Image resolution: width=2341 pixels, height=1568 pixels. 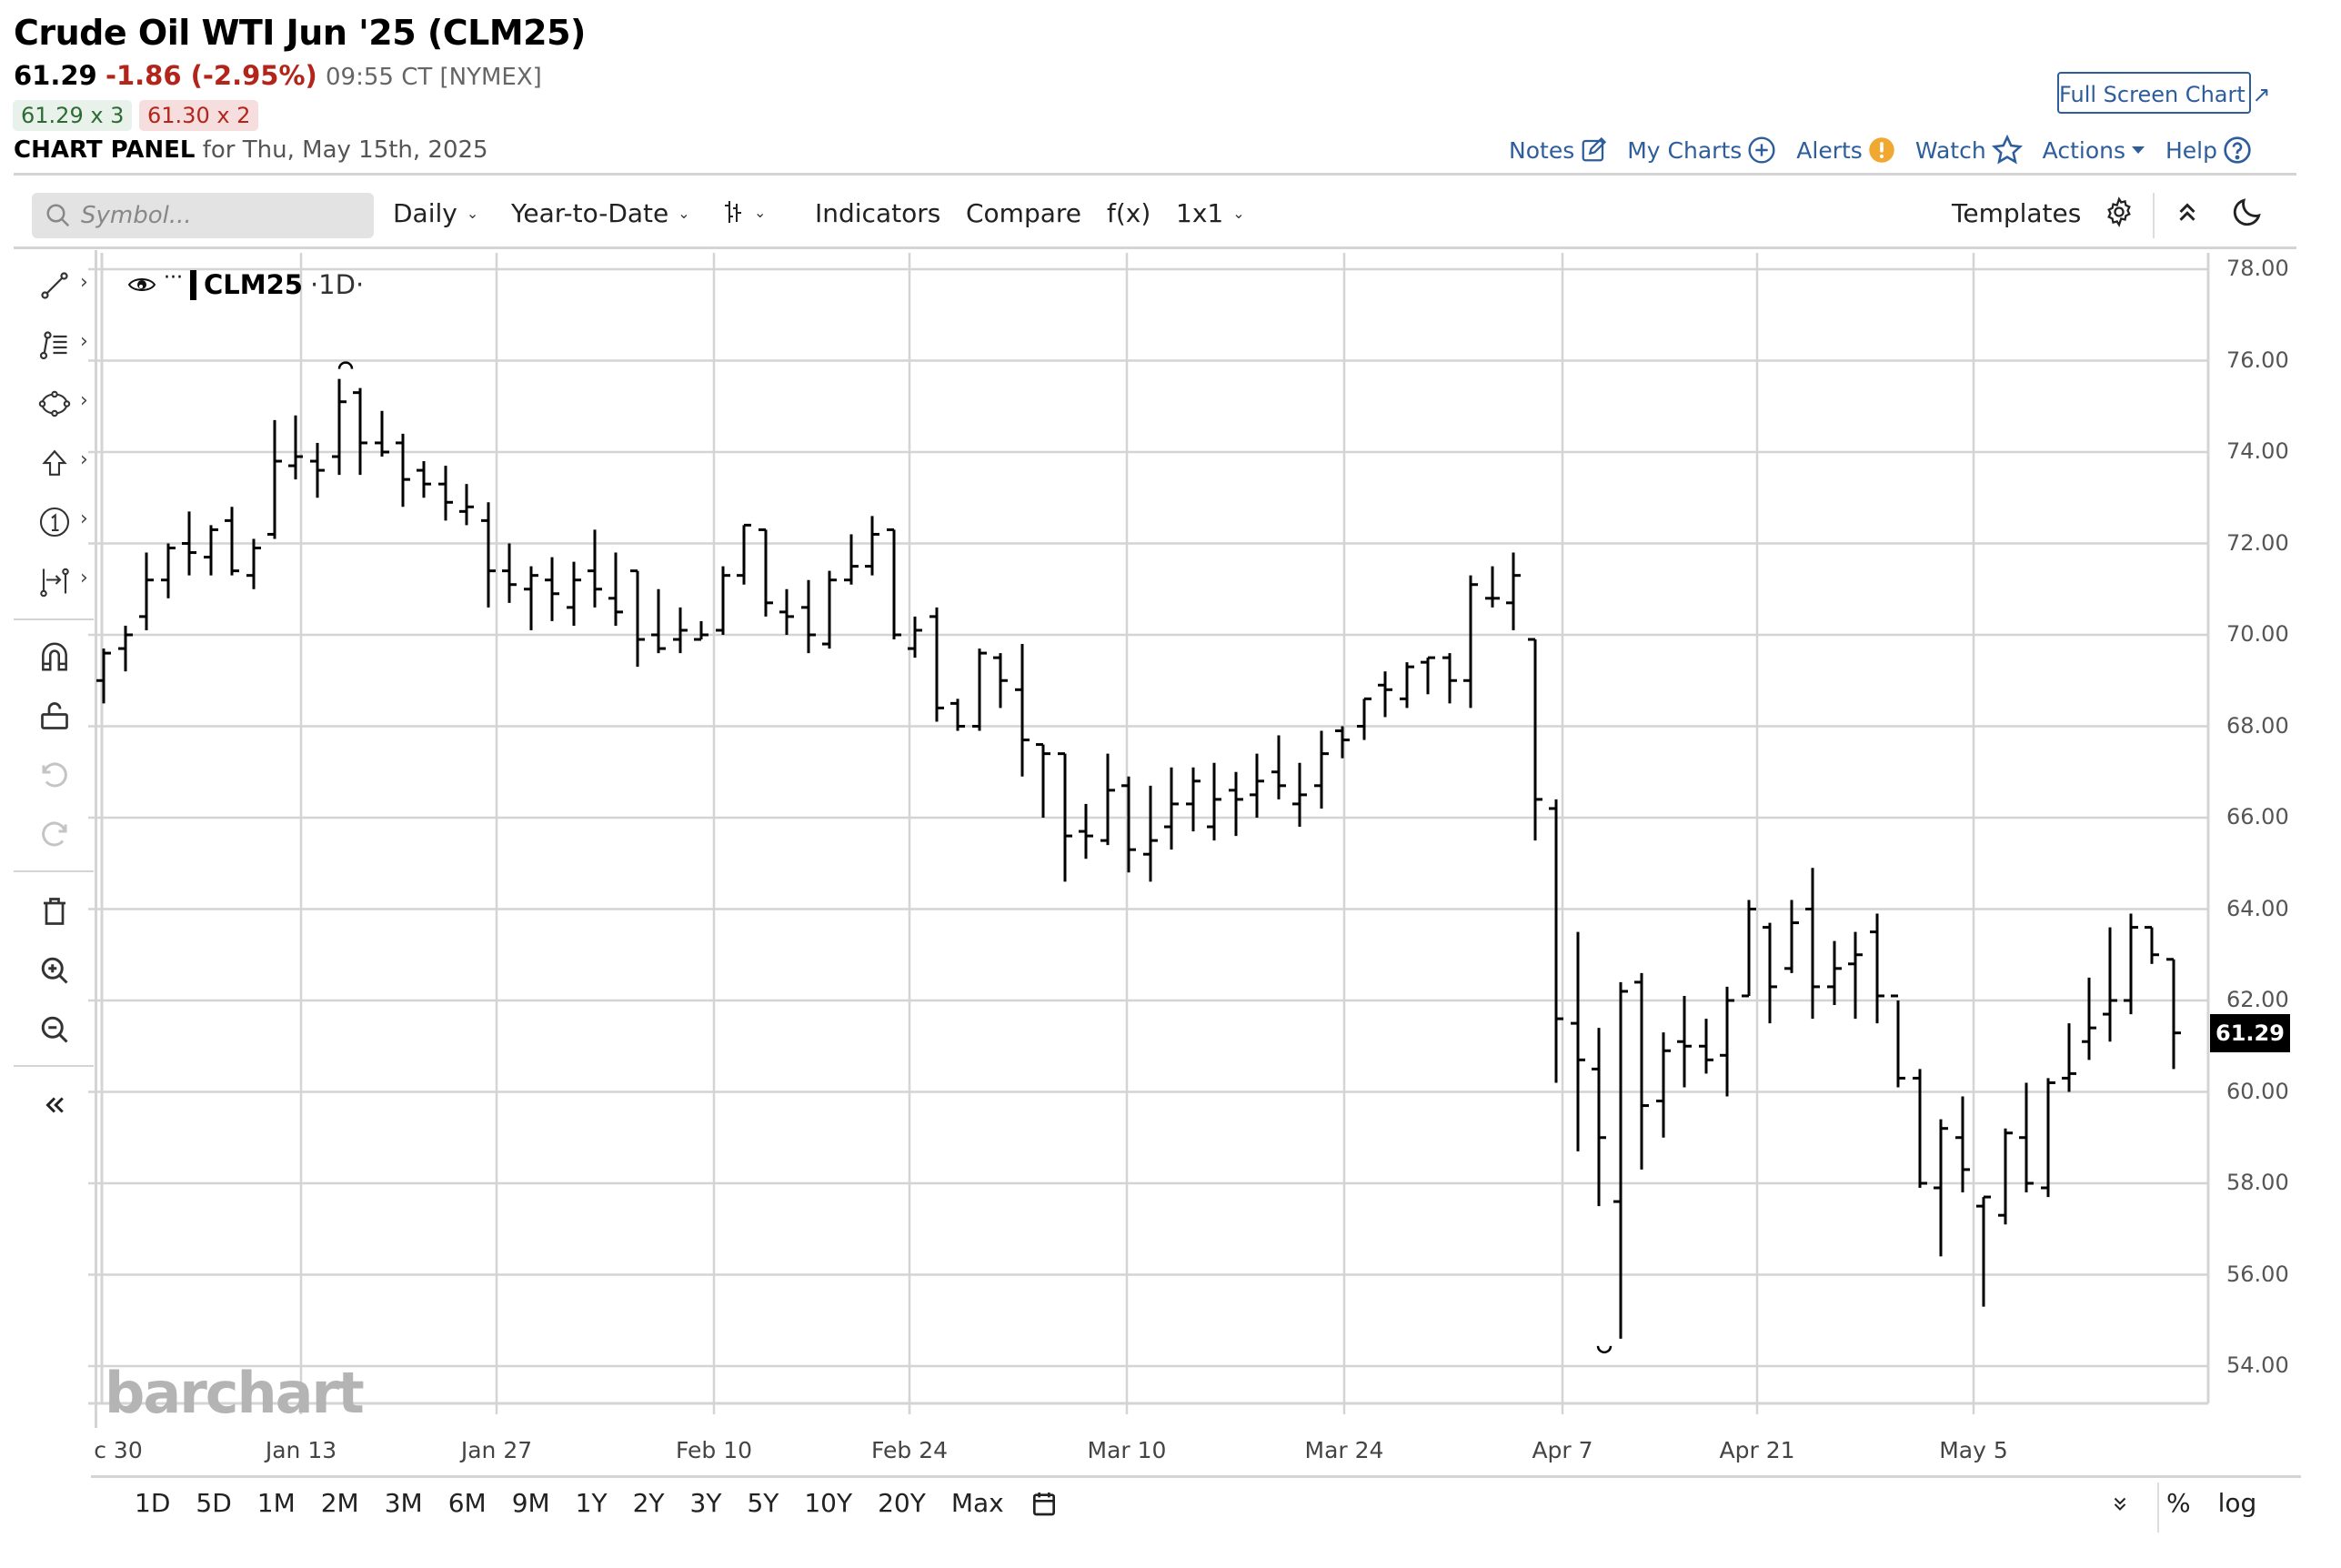 What do you see at coordinates (828, 1503) in the screenshot?
I see `period-10y: 10Y` at bounding box center [828, 1503].